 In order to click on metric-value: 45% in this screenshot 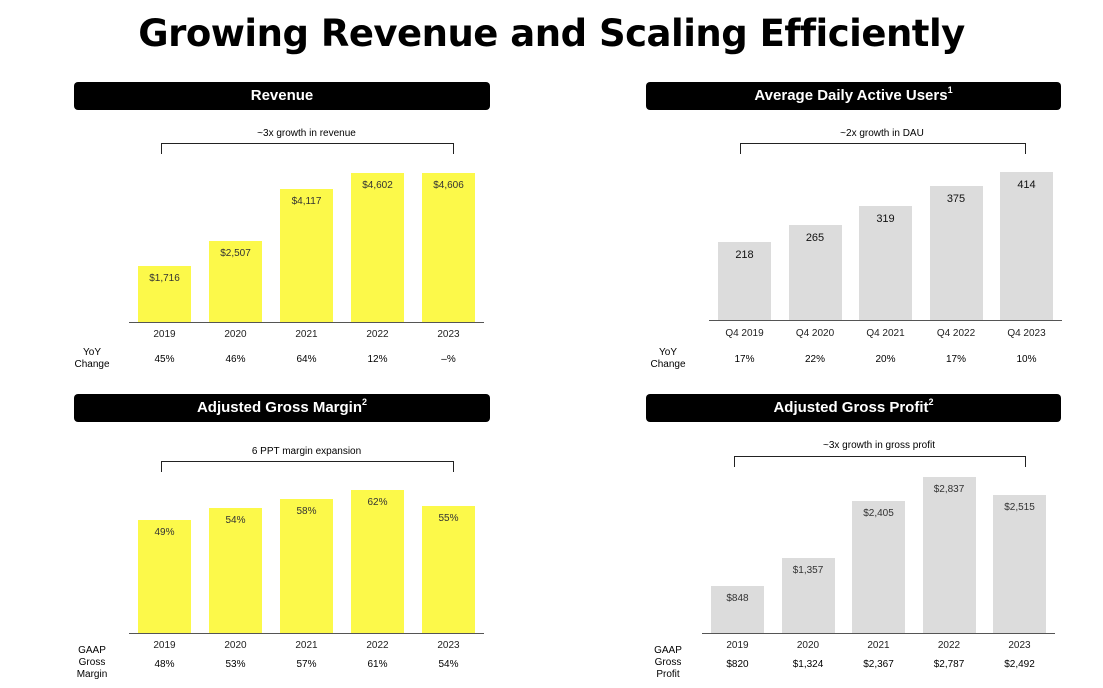, I will do `click(164, 359)`.